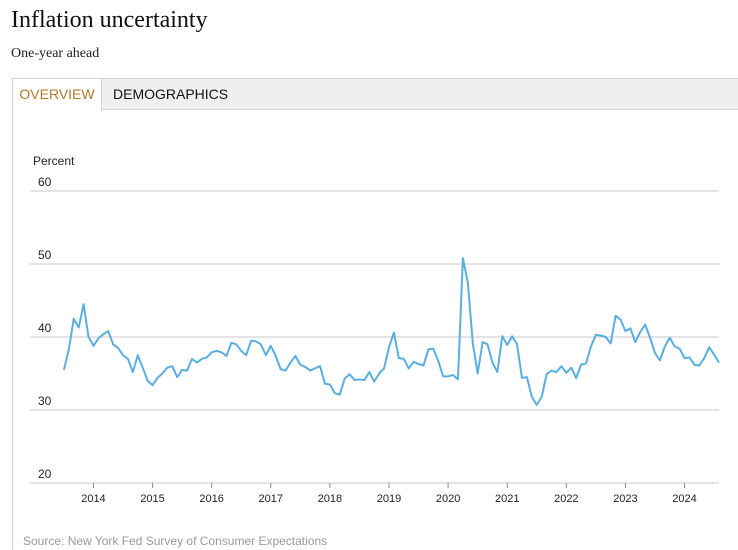 The image size is (738, 550). I want to click on tab-overview: OVERVIEW, so click(57, 95).